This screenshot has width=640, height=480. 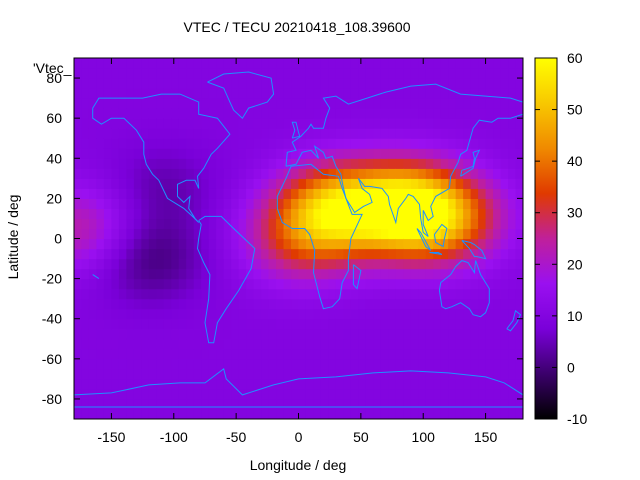 What do you see at coordinates (436, 253) in the screenshot?
I see `coastline` at bounding box center [436, 253].